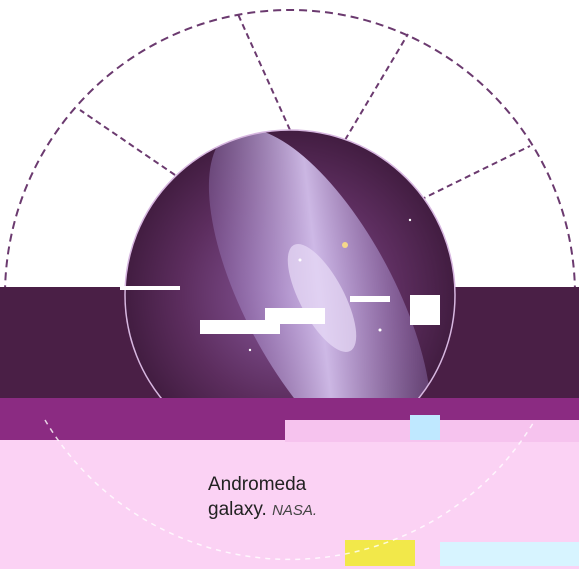  Describe the element at coordinates (380, 553) in the screenshot. I see `yellow-glitch` at that location.